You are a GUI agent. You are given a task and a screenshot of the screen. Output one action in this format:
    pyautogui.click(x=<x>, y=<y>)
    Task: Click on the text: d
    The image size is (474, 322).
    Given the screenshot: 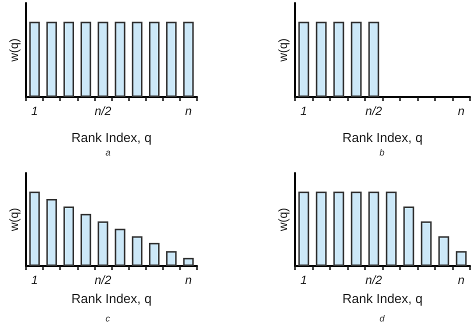 What is the action you would take?
    pyautogui.click(x=383, y=318)
    